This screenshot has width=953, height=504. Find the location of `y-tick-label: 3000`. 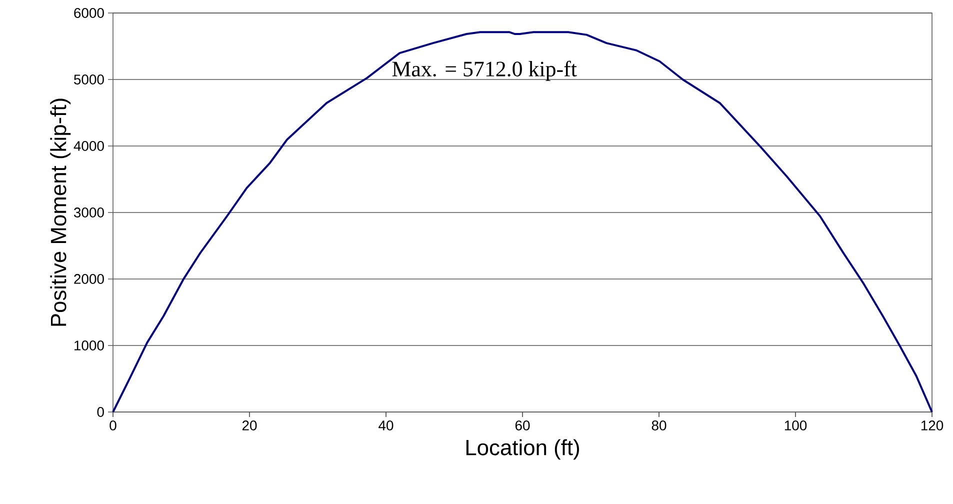

y-tick-label: 3000 is located at coordinates (89, 213).